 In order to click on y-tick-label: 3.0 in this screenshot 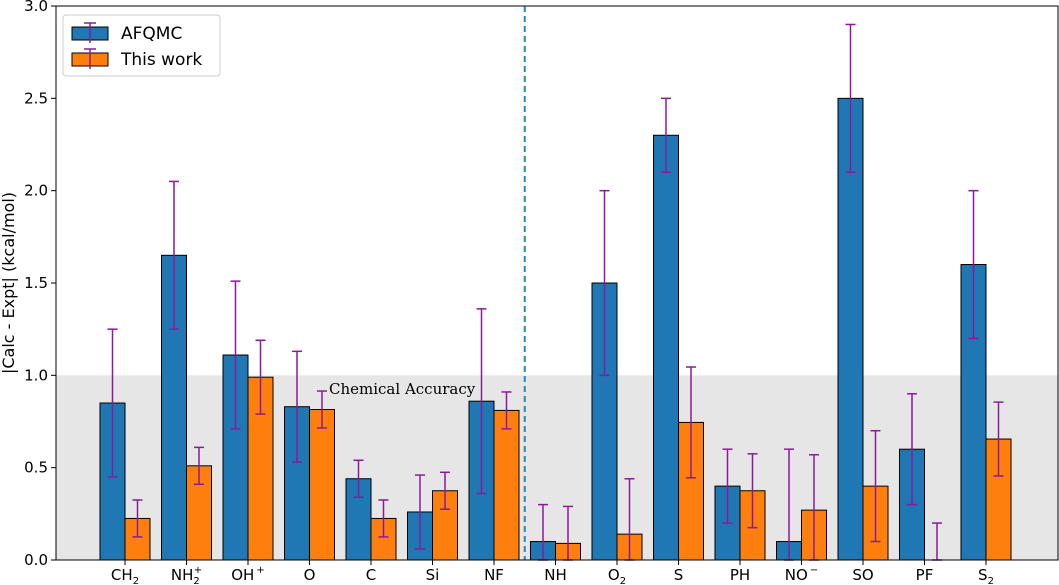, I will do `click(36, 7)`.